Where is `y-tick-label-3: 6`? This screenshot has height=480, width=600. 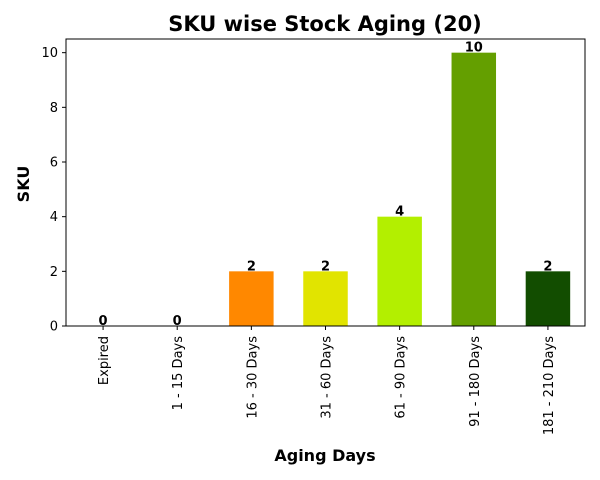
y-tick-label-3: 6 is located at coordinates (54, 163).